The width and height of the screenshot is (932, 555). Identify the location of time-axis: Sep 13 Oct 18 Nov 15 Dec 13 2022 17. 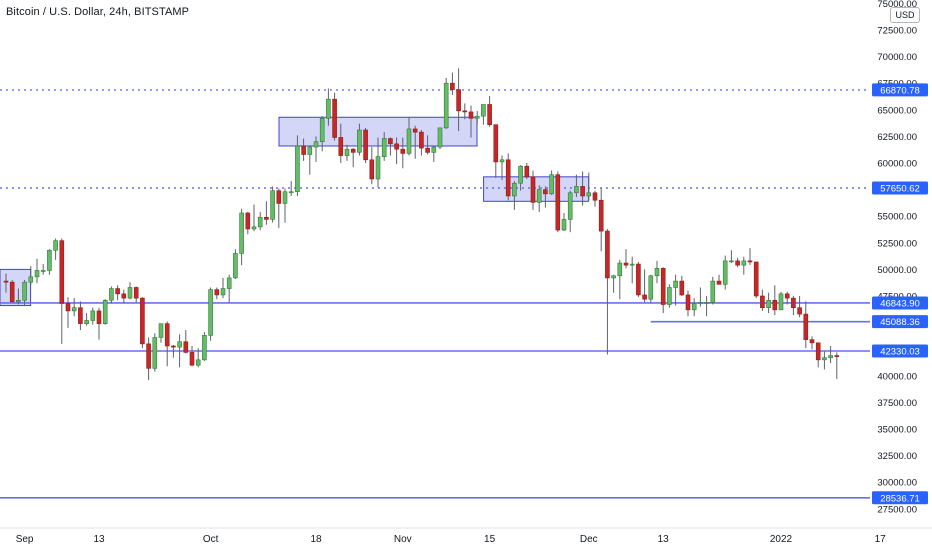
(451, 539).